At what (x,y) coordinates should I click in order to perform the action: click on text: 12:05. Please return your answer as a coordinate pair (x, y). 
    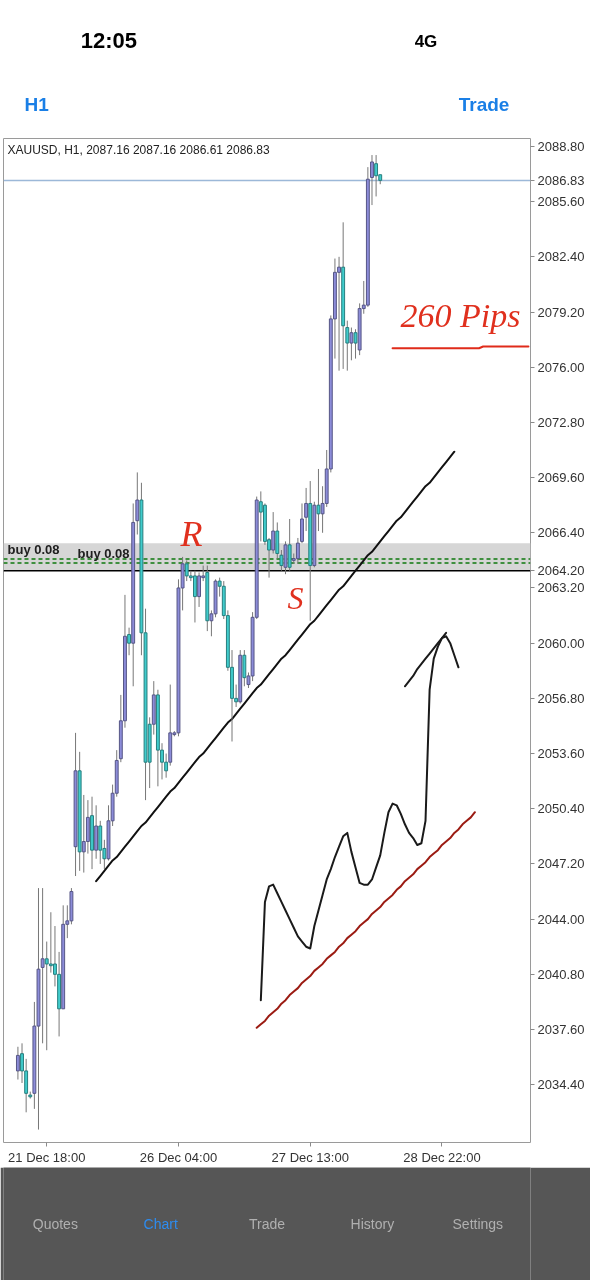
    Looking at the image, I should click on (109, 40).